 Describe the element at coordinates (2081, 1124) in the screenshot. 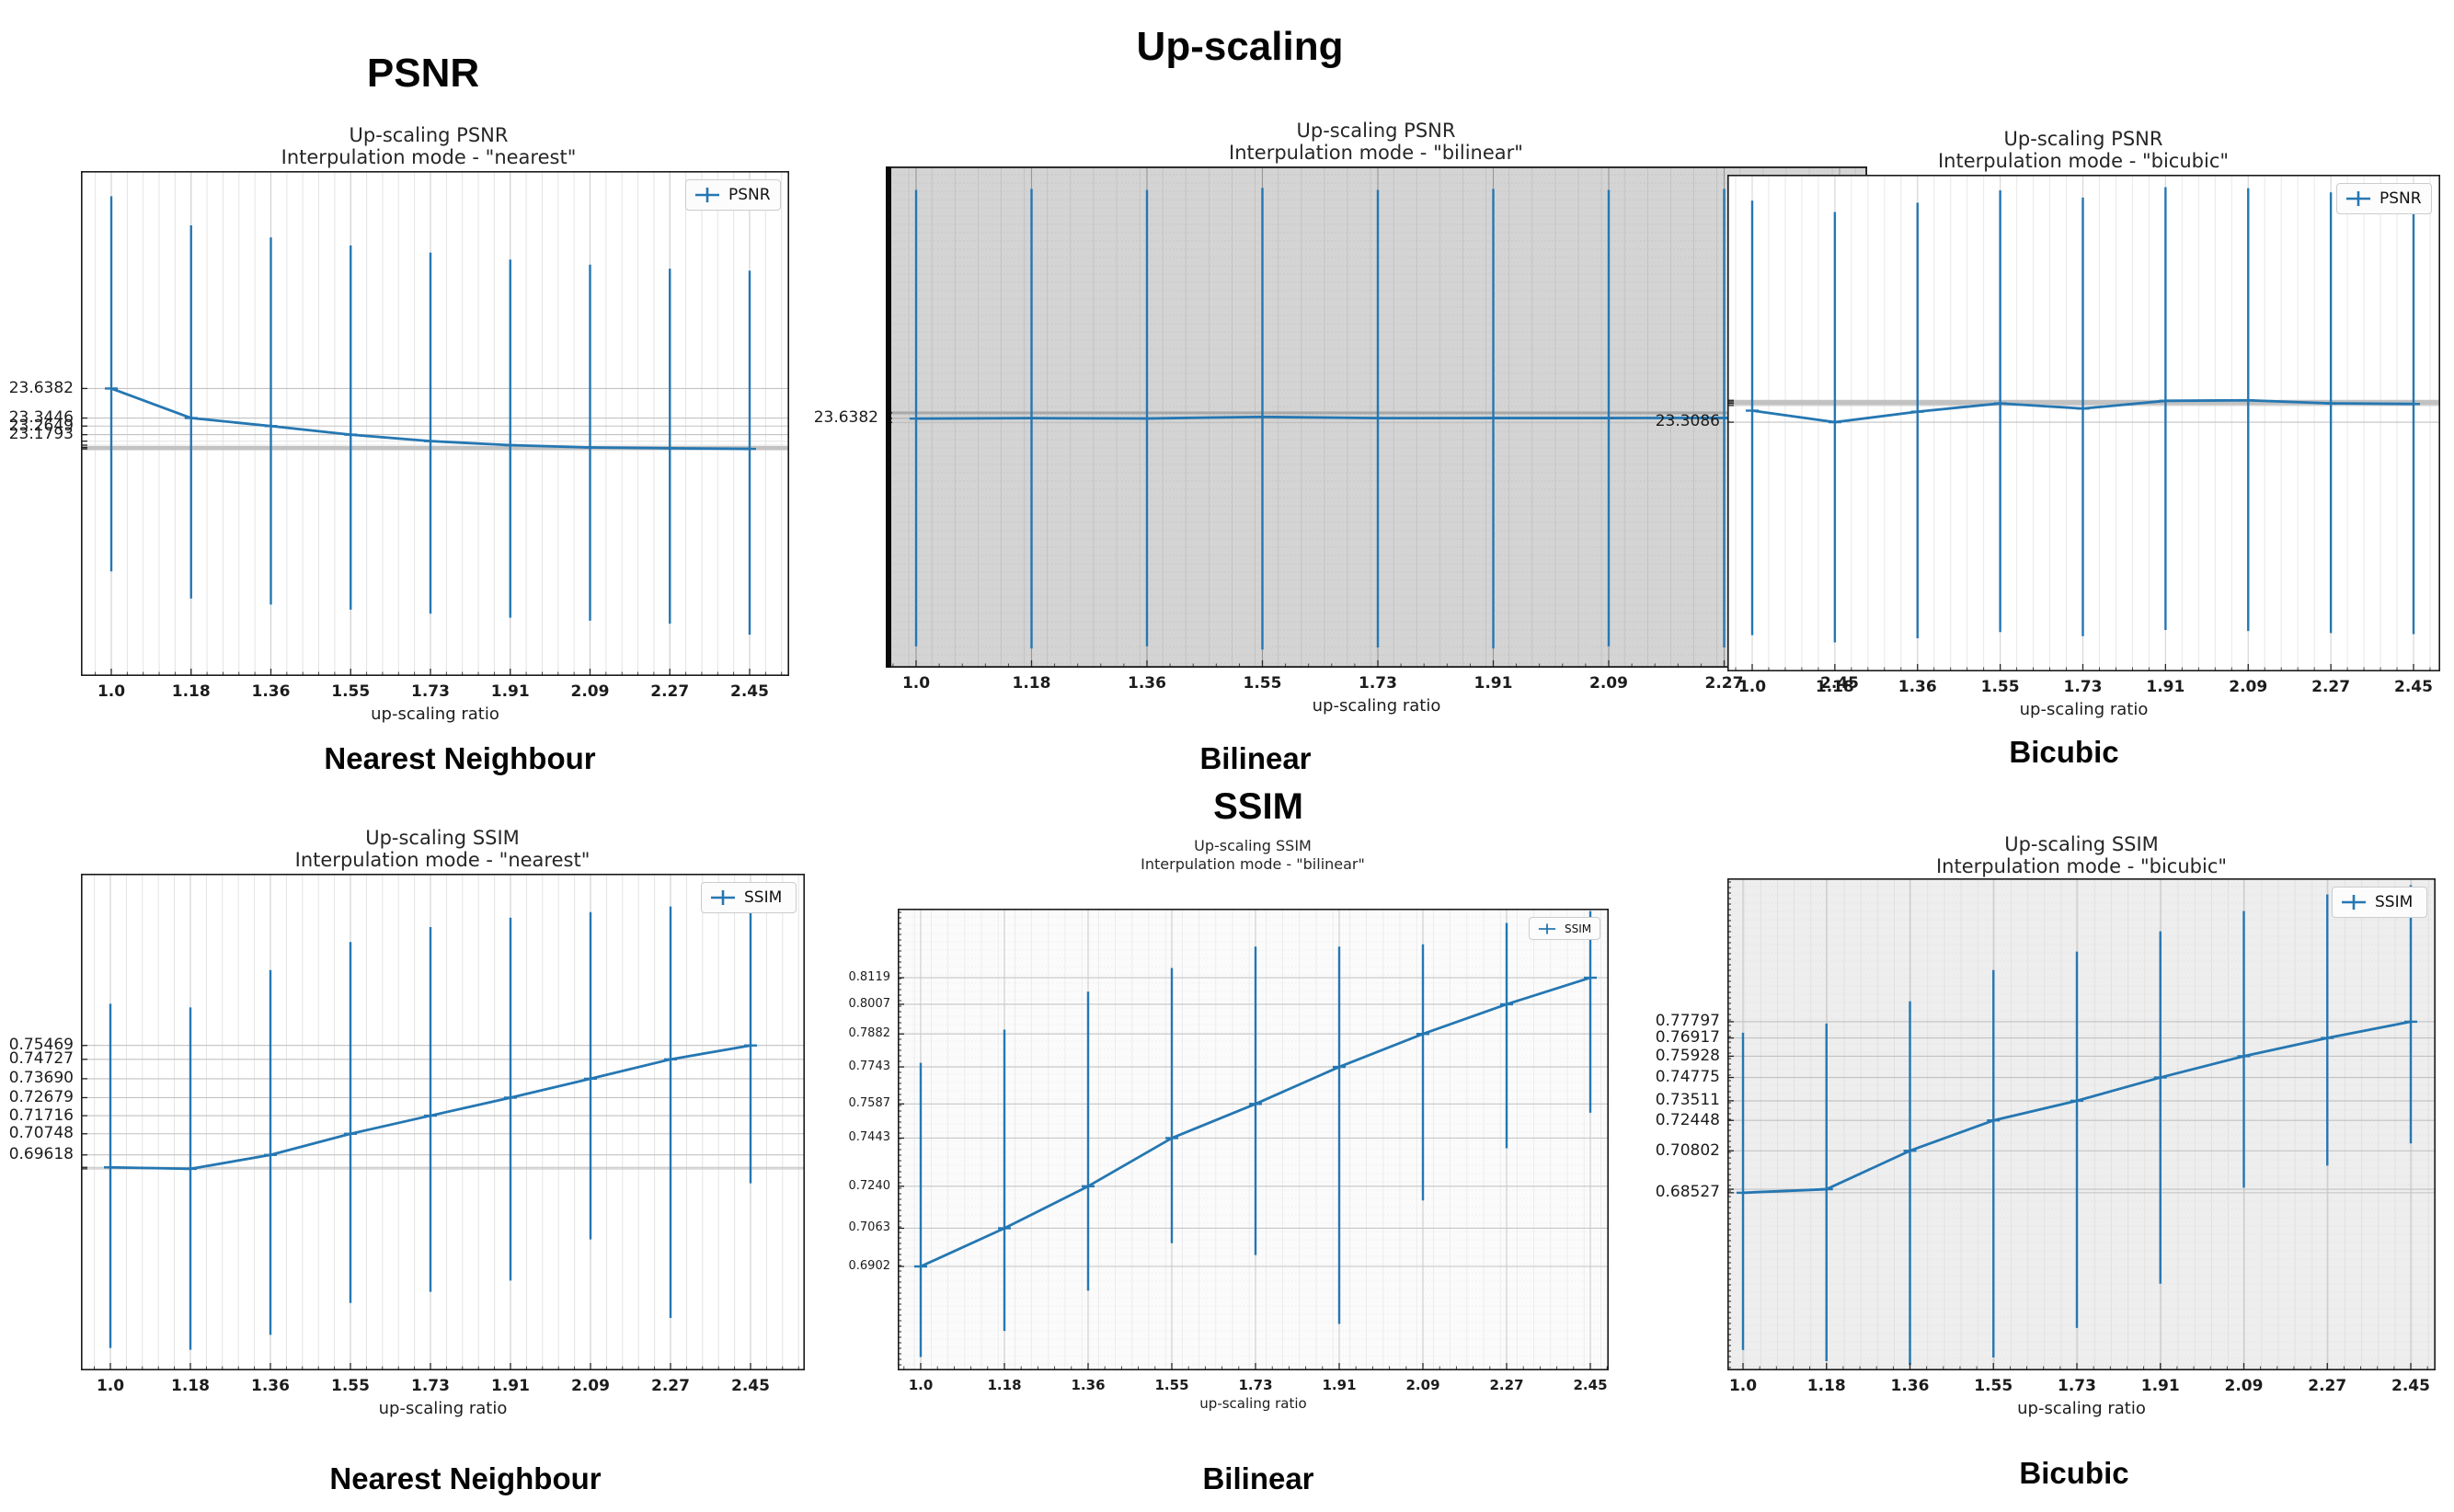

I see `ssim-bicubic-plot-area` at that location.